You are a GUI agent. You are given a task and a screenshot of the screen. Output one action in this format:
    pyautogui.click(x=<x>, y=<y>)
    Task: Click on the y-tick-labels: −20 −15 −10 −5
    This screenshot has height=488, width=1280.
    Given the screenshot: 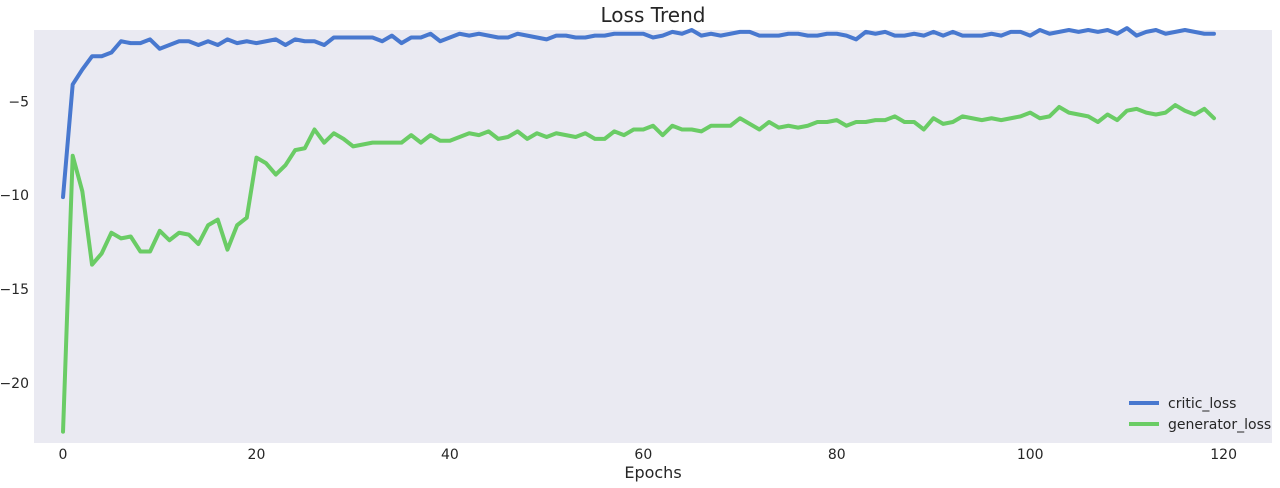 What is the action you would take?
    pyautogui.click(x=14, y=243)
    